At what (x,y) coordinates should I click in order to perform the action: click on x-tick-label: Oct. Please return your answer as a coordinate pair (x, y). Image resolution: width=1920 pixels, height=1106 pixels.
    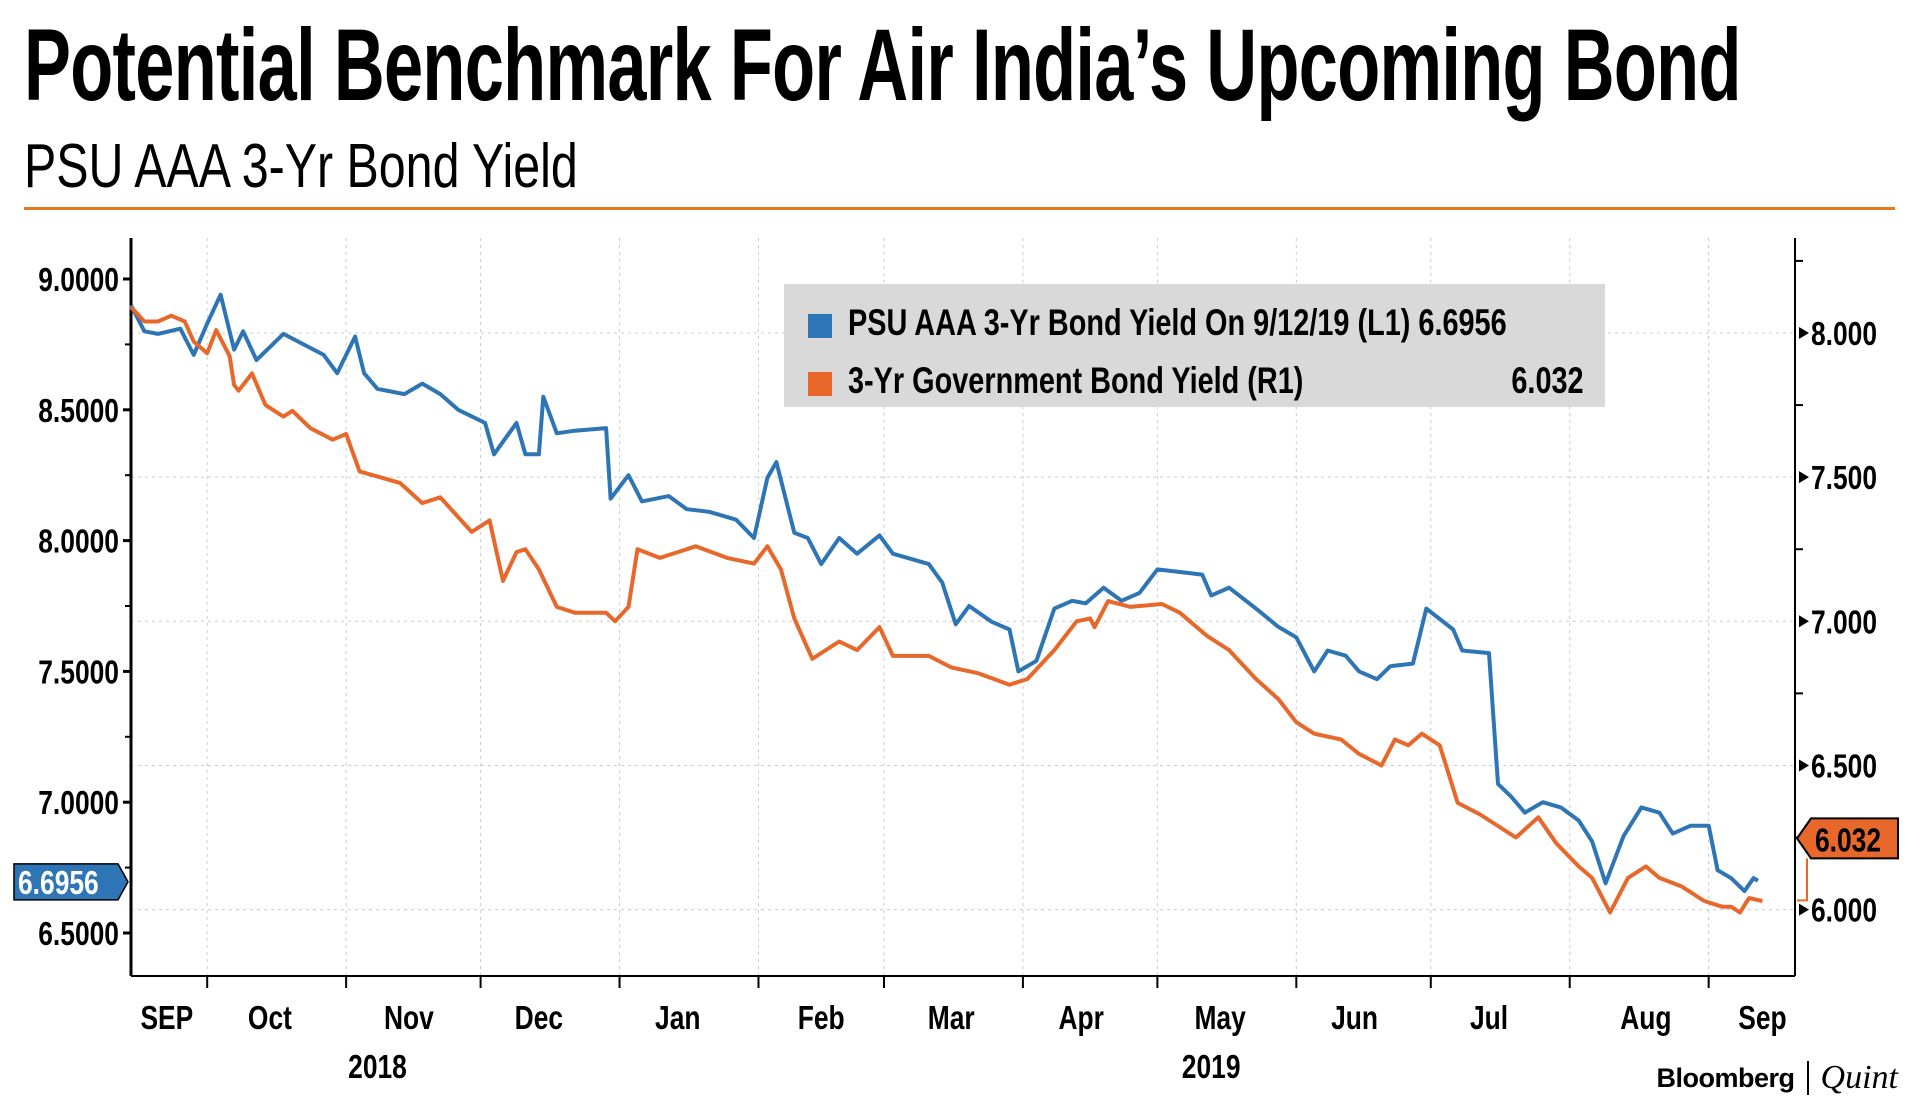
    Looking at the image, I should click on (270, 1018).